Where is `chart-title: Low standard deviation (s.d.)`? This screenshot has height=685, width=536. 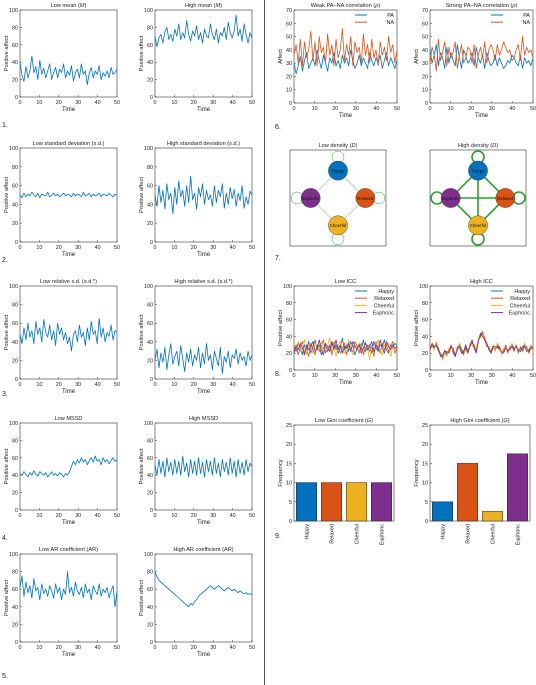
chart-title: Low standard deviation (s.d.) is located at coordinates (69, 144).